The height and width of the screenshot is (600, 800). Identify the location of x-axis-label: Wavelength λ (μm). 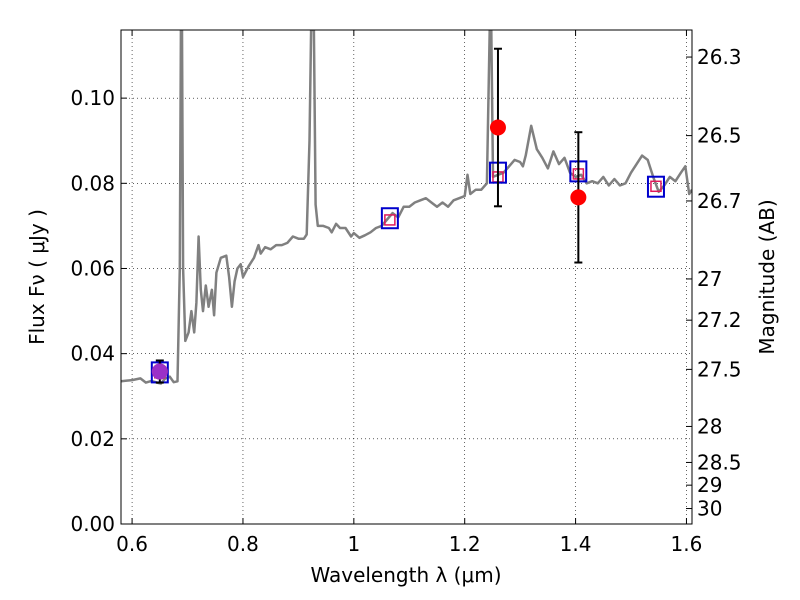
(405, 575).